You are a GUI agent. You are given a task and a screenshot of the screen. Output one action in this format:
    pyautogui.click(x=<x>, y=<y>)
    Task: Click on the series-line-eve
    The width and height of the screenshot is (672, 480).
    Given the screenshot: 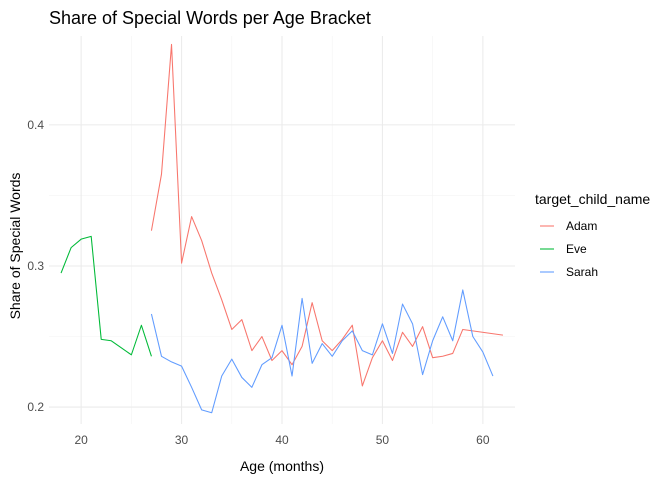 What is the action you would take?
    pyautogui.click(x=106, y=296)
    